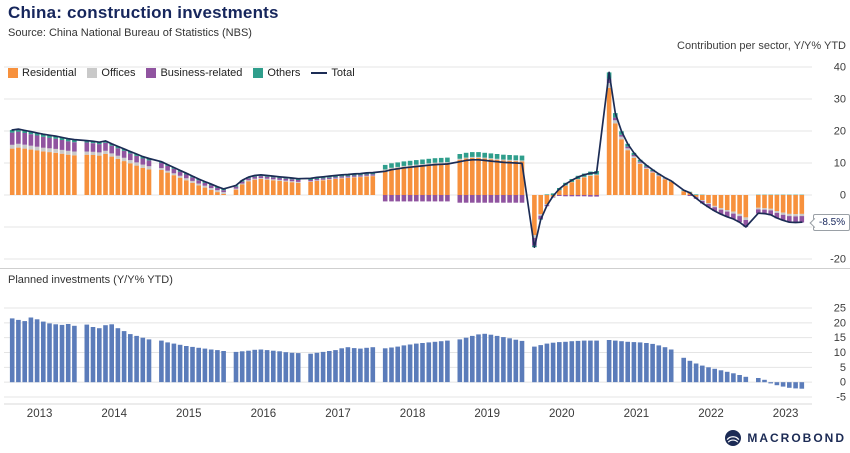  I want to click on macrobond-logo: MACROBOND, so click(785, 438).